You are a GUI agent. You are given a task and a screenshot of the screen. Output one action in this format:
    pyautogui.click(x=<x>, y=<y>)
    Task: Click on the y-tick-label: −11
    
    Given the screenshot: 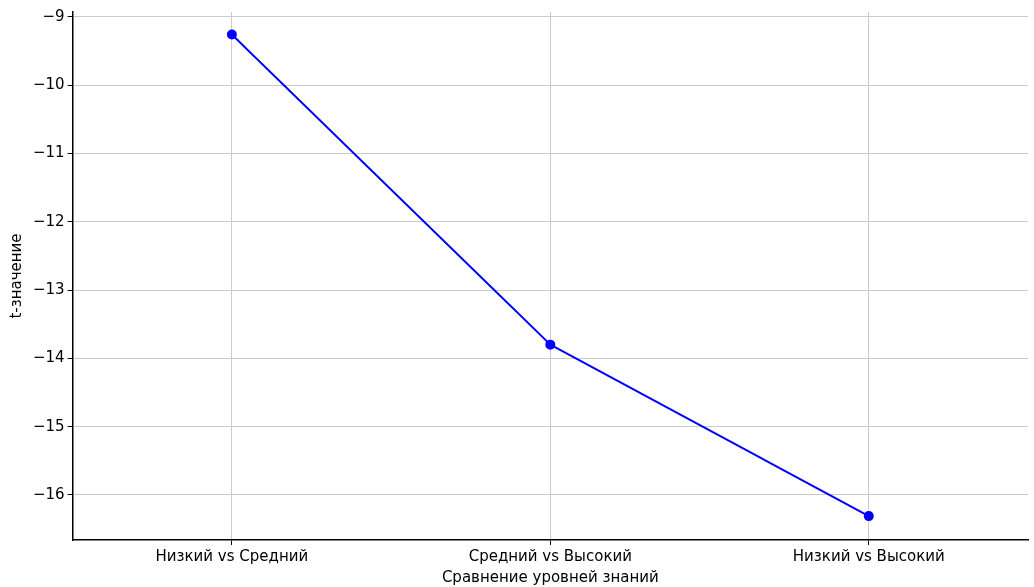 What is the action you would take?
    pyautogui.click(x=49, y=152)
    